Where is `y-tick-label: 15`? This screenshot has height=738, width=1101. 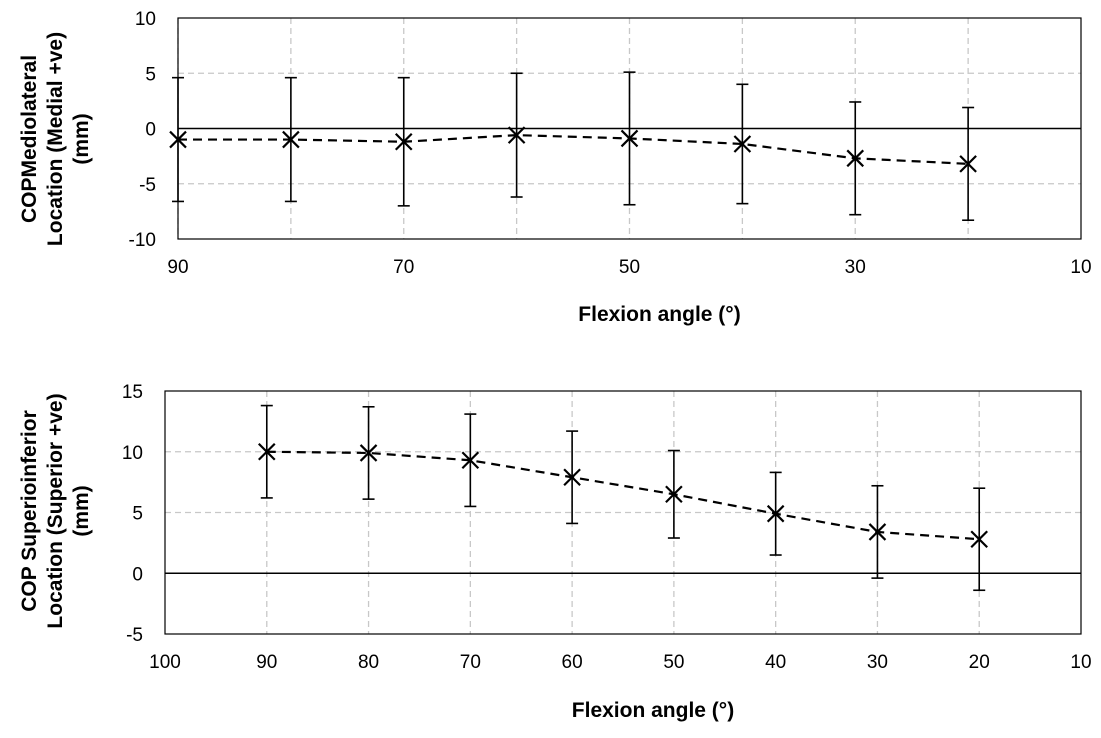 y-tick-label: 15 is located at coordinates (132, 392).